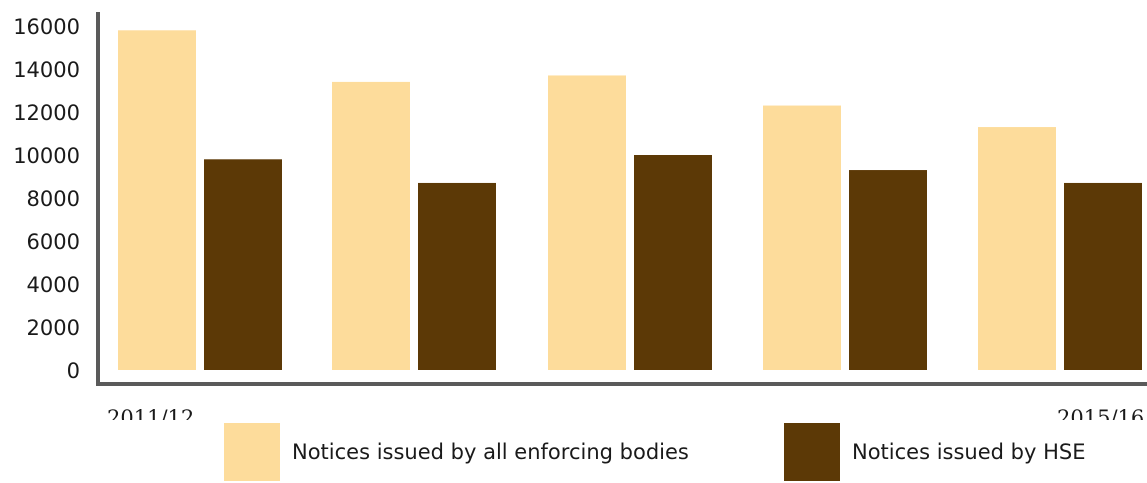  Describe the element at coordinates (252, 452) in the screenshot. I see `legend-swatch-all-enforcing-bodies` at that location.